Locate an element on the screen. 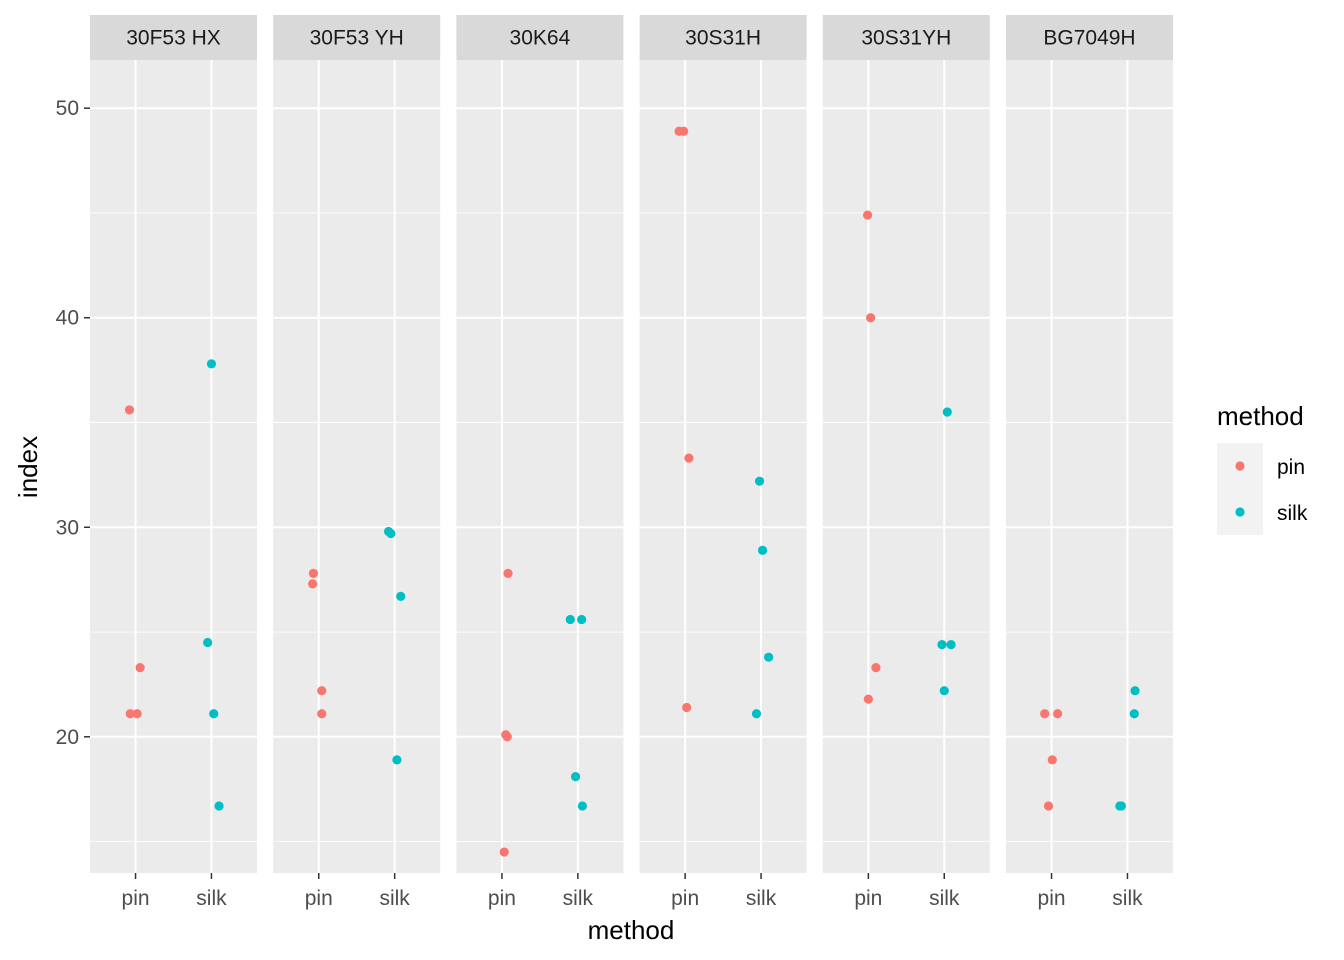  facet-strip-label: 30S31H is located at coordinates (723, 38).